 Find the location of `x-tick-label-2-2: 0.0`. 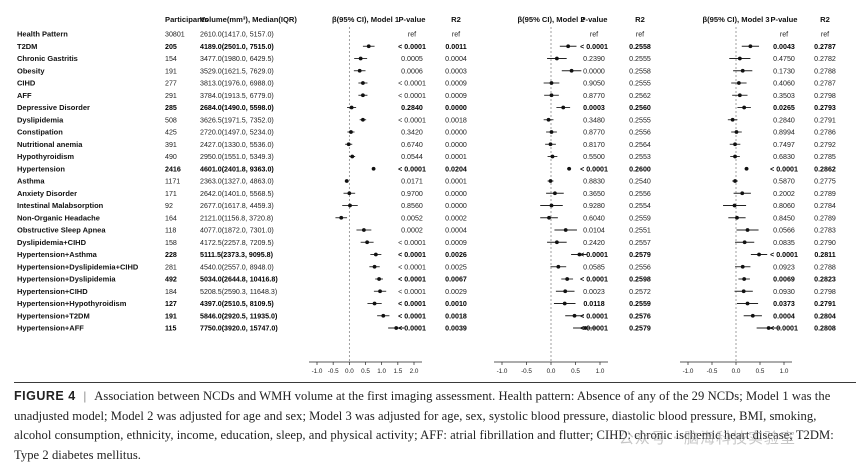

x-tick-label-2-2: 0.0 is located at coordinates (551, 371).